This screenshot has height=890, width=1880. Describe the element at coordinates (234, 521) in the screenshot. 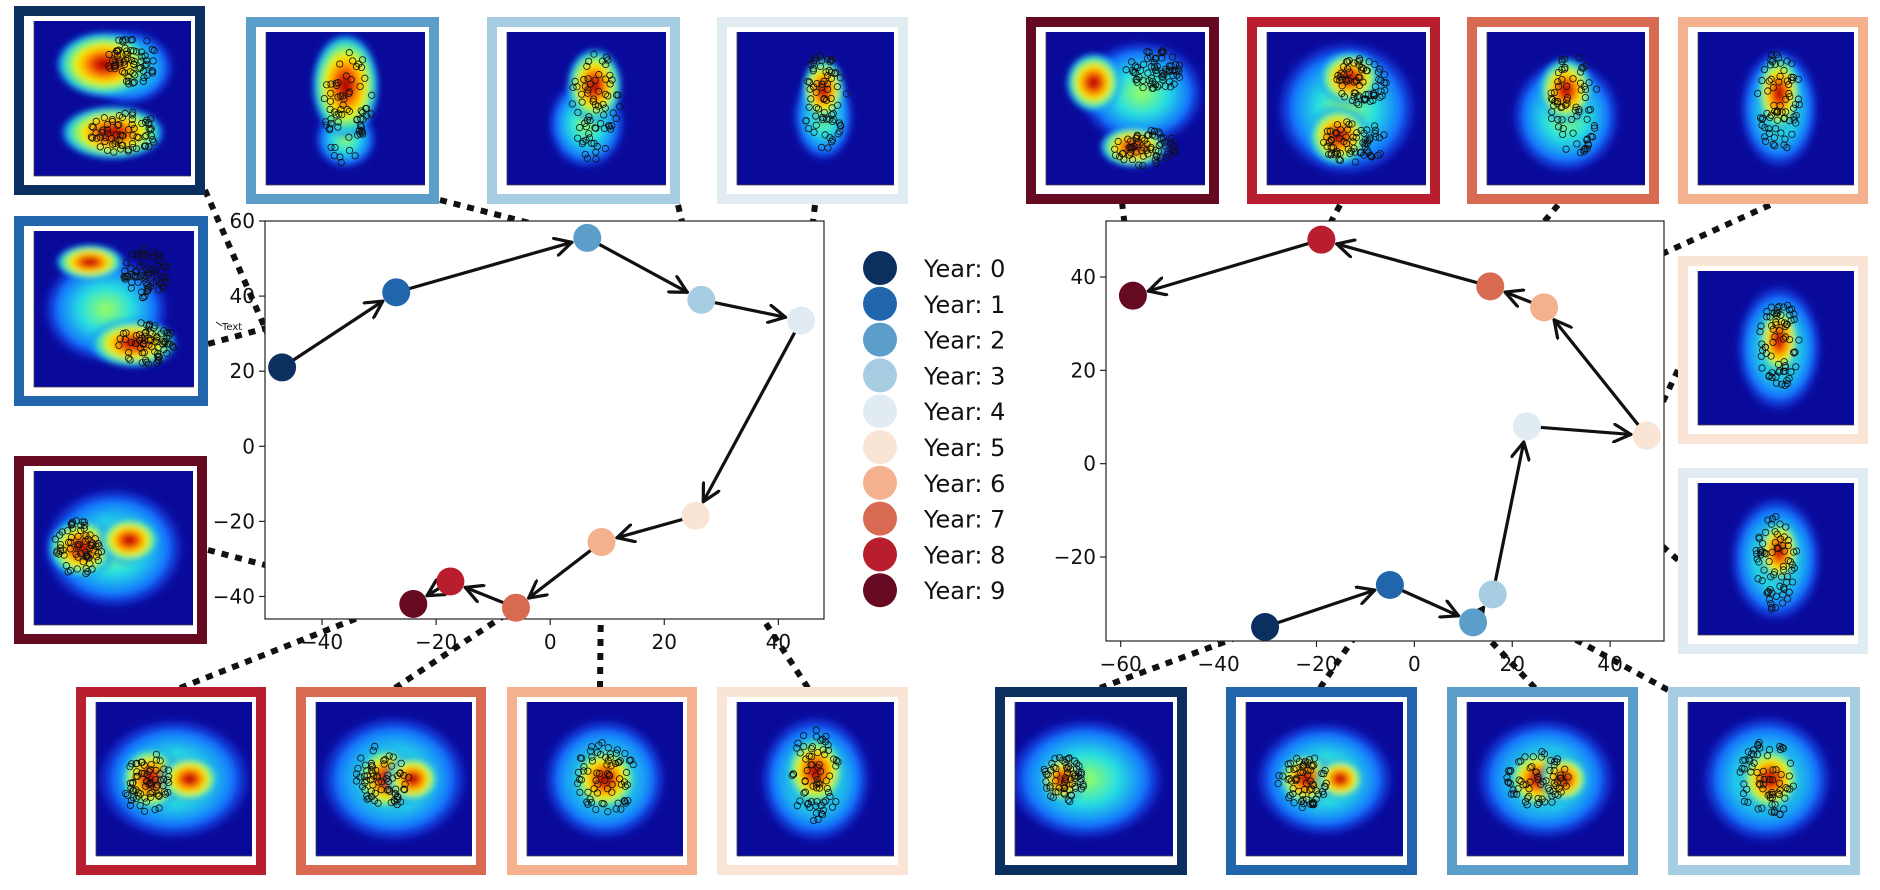

I see `y-tick-label: −20` at that location.